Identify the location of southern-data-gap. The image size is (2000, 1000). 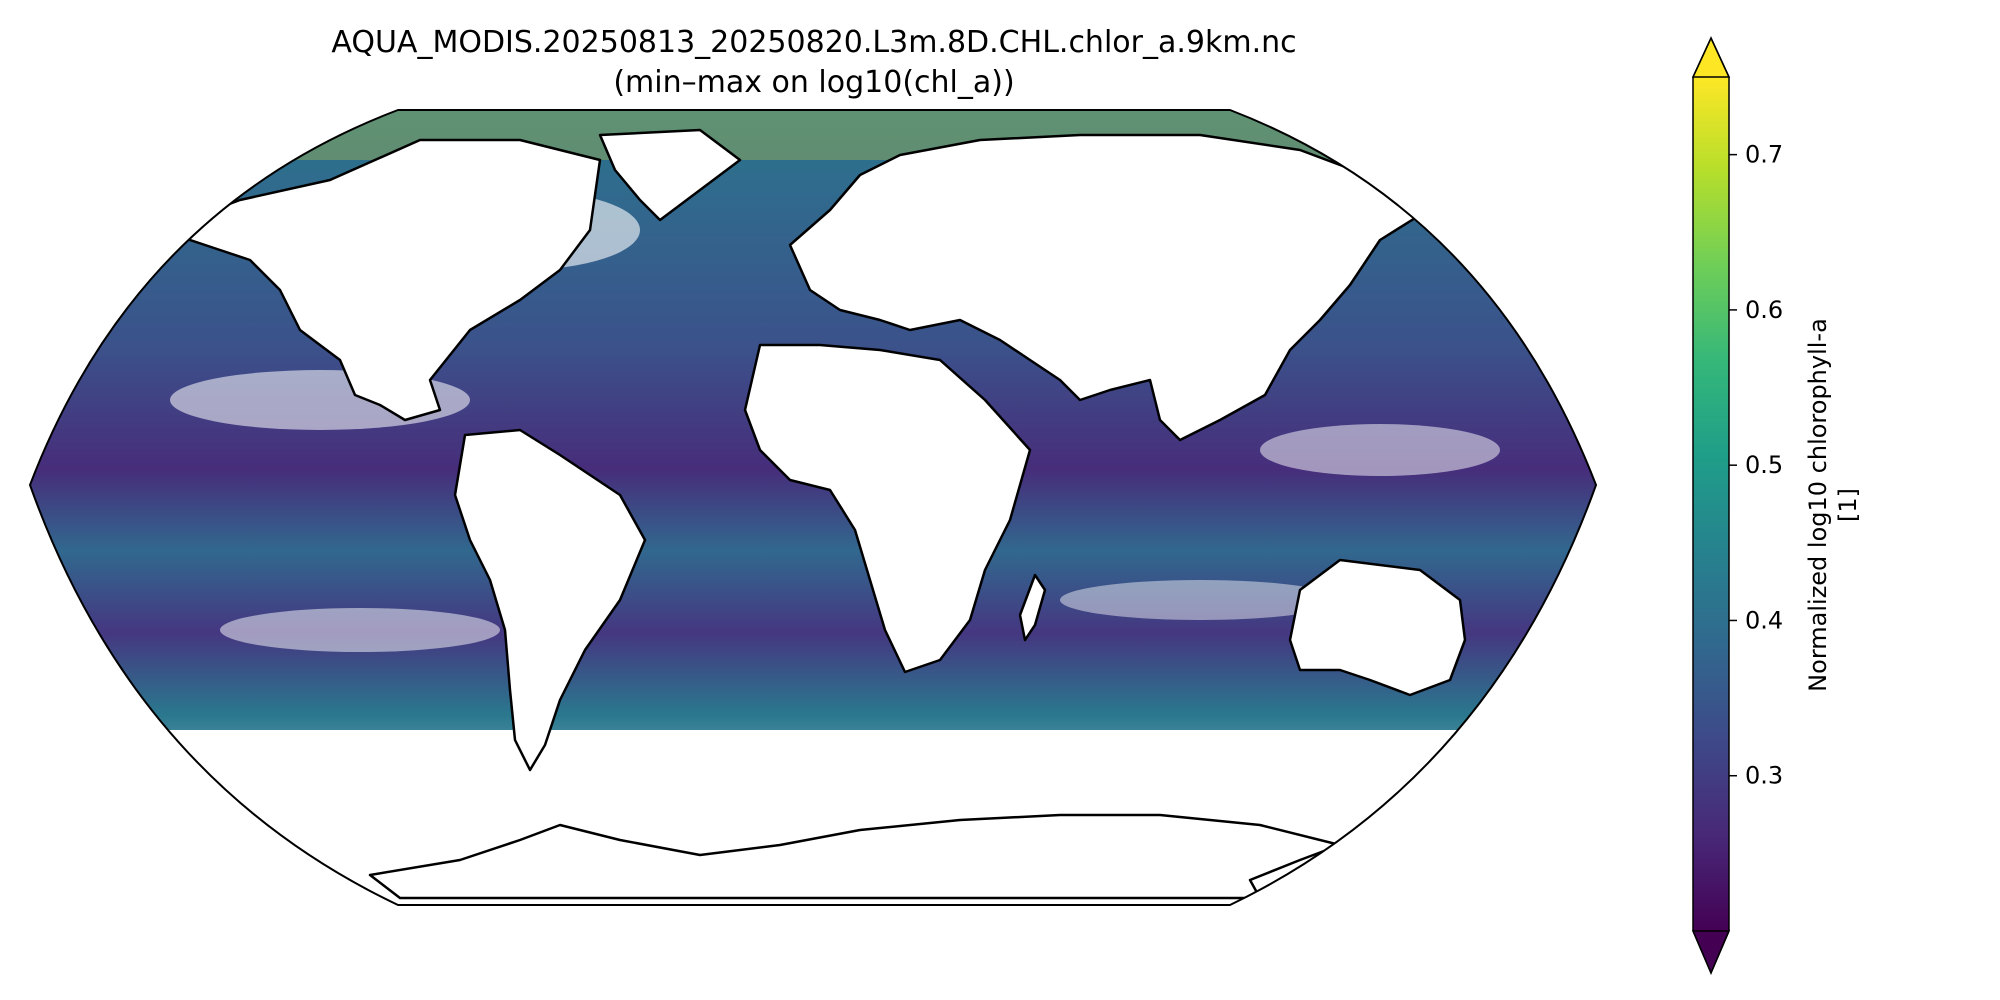
(813, 817).